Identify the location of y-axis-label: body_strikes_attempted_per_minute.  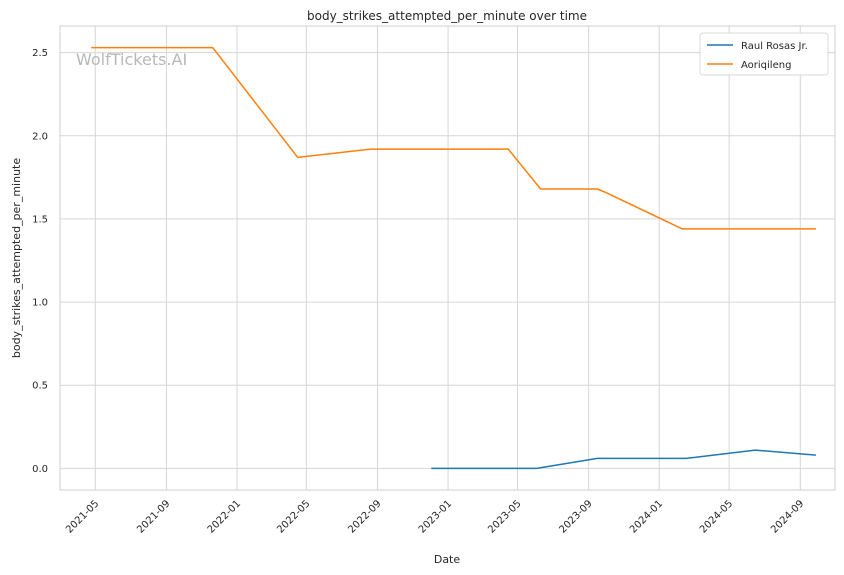
(16, 258).